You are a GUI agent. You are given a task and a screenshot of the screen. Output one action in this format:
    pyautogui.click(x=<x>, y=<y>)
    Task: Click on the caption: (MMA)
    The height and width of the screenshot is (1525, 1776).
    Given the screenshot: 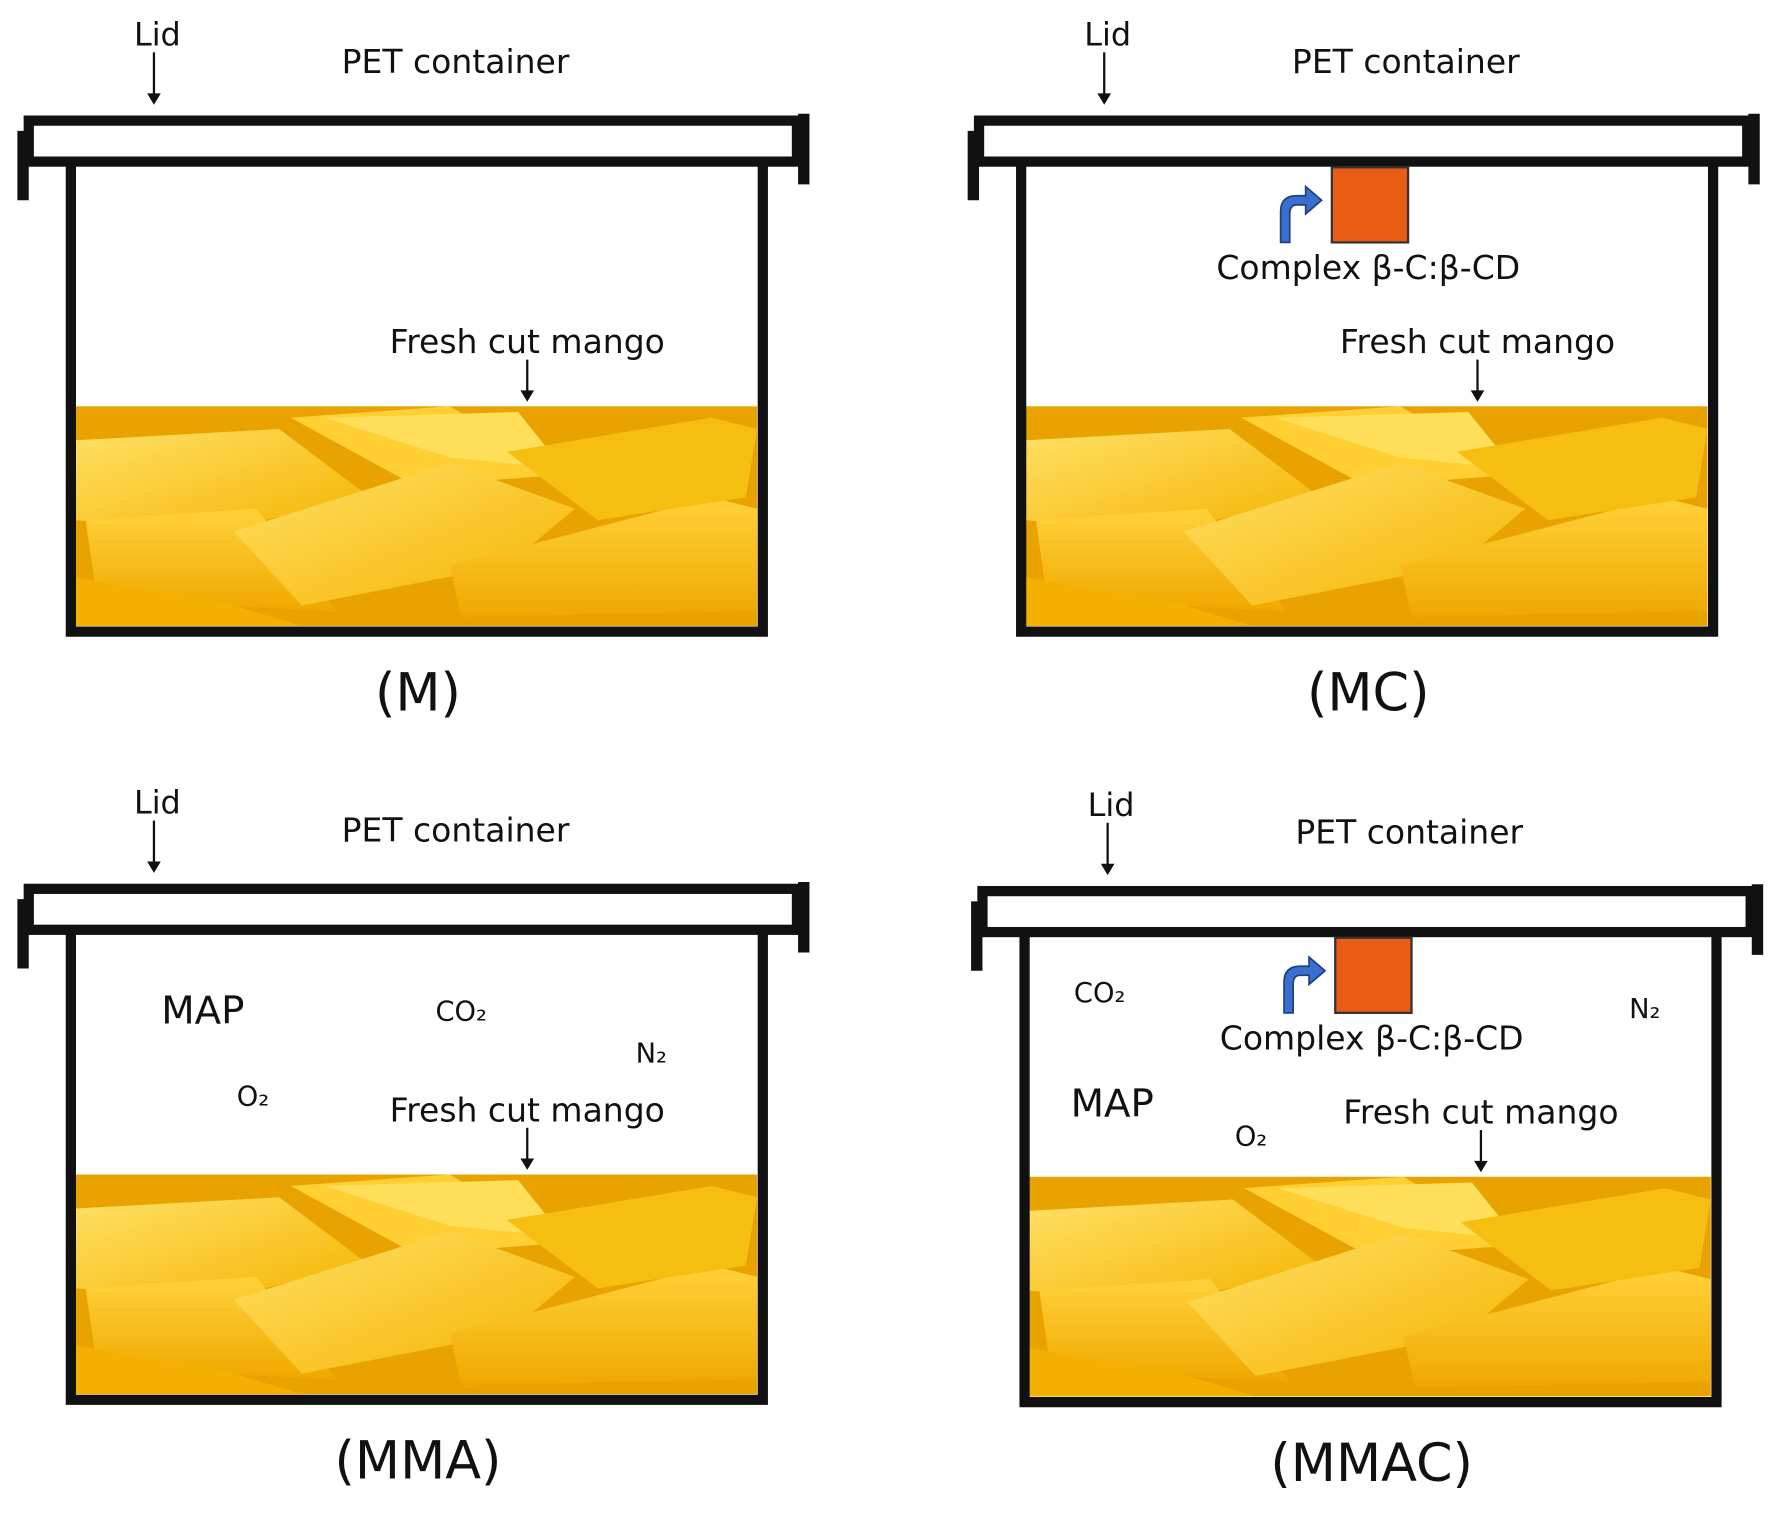 What is the action you would take?
    pyautogui.click(x=417, y=1461)
    